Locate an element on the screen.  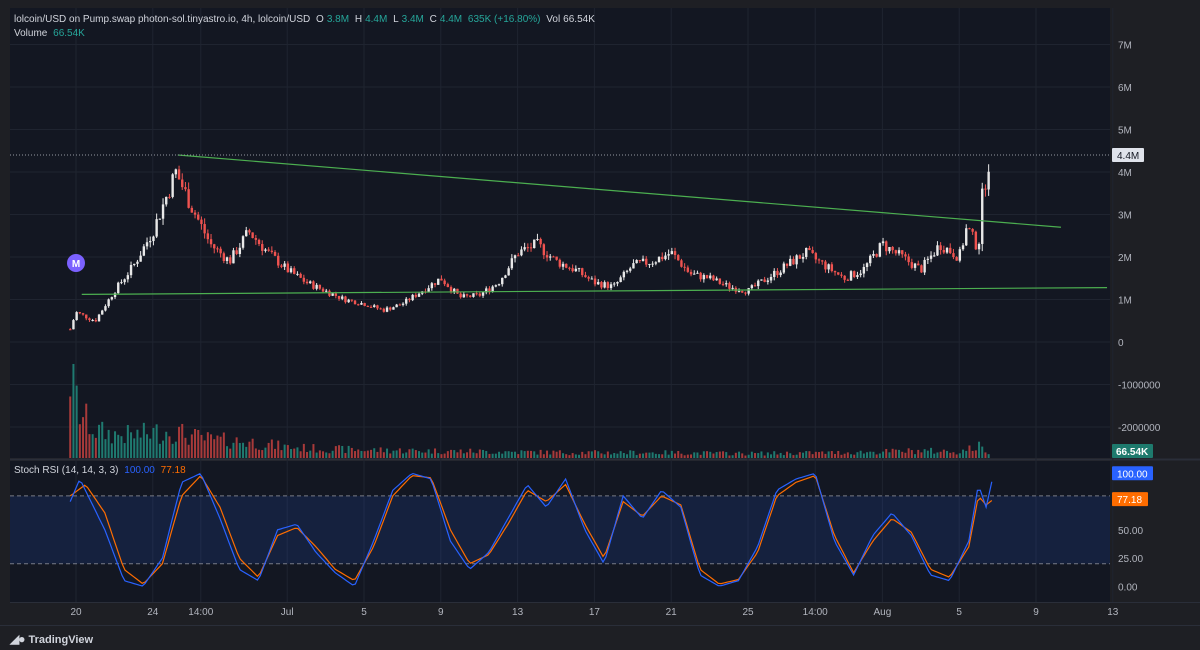
stoch-k-line is located at coordinates (531, 529).